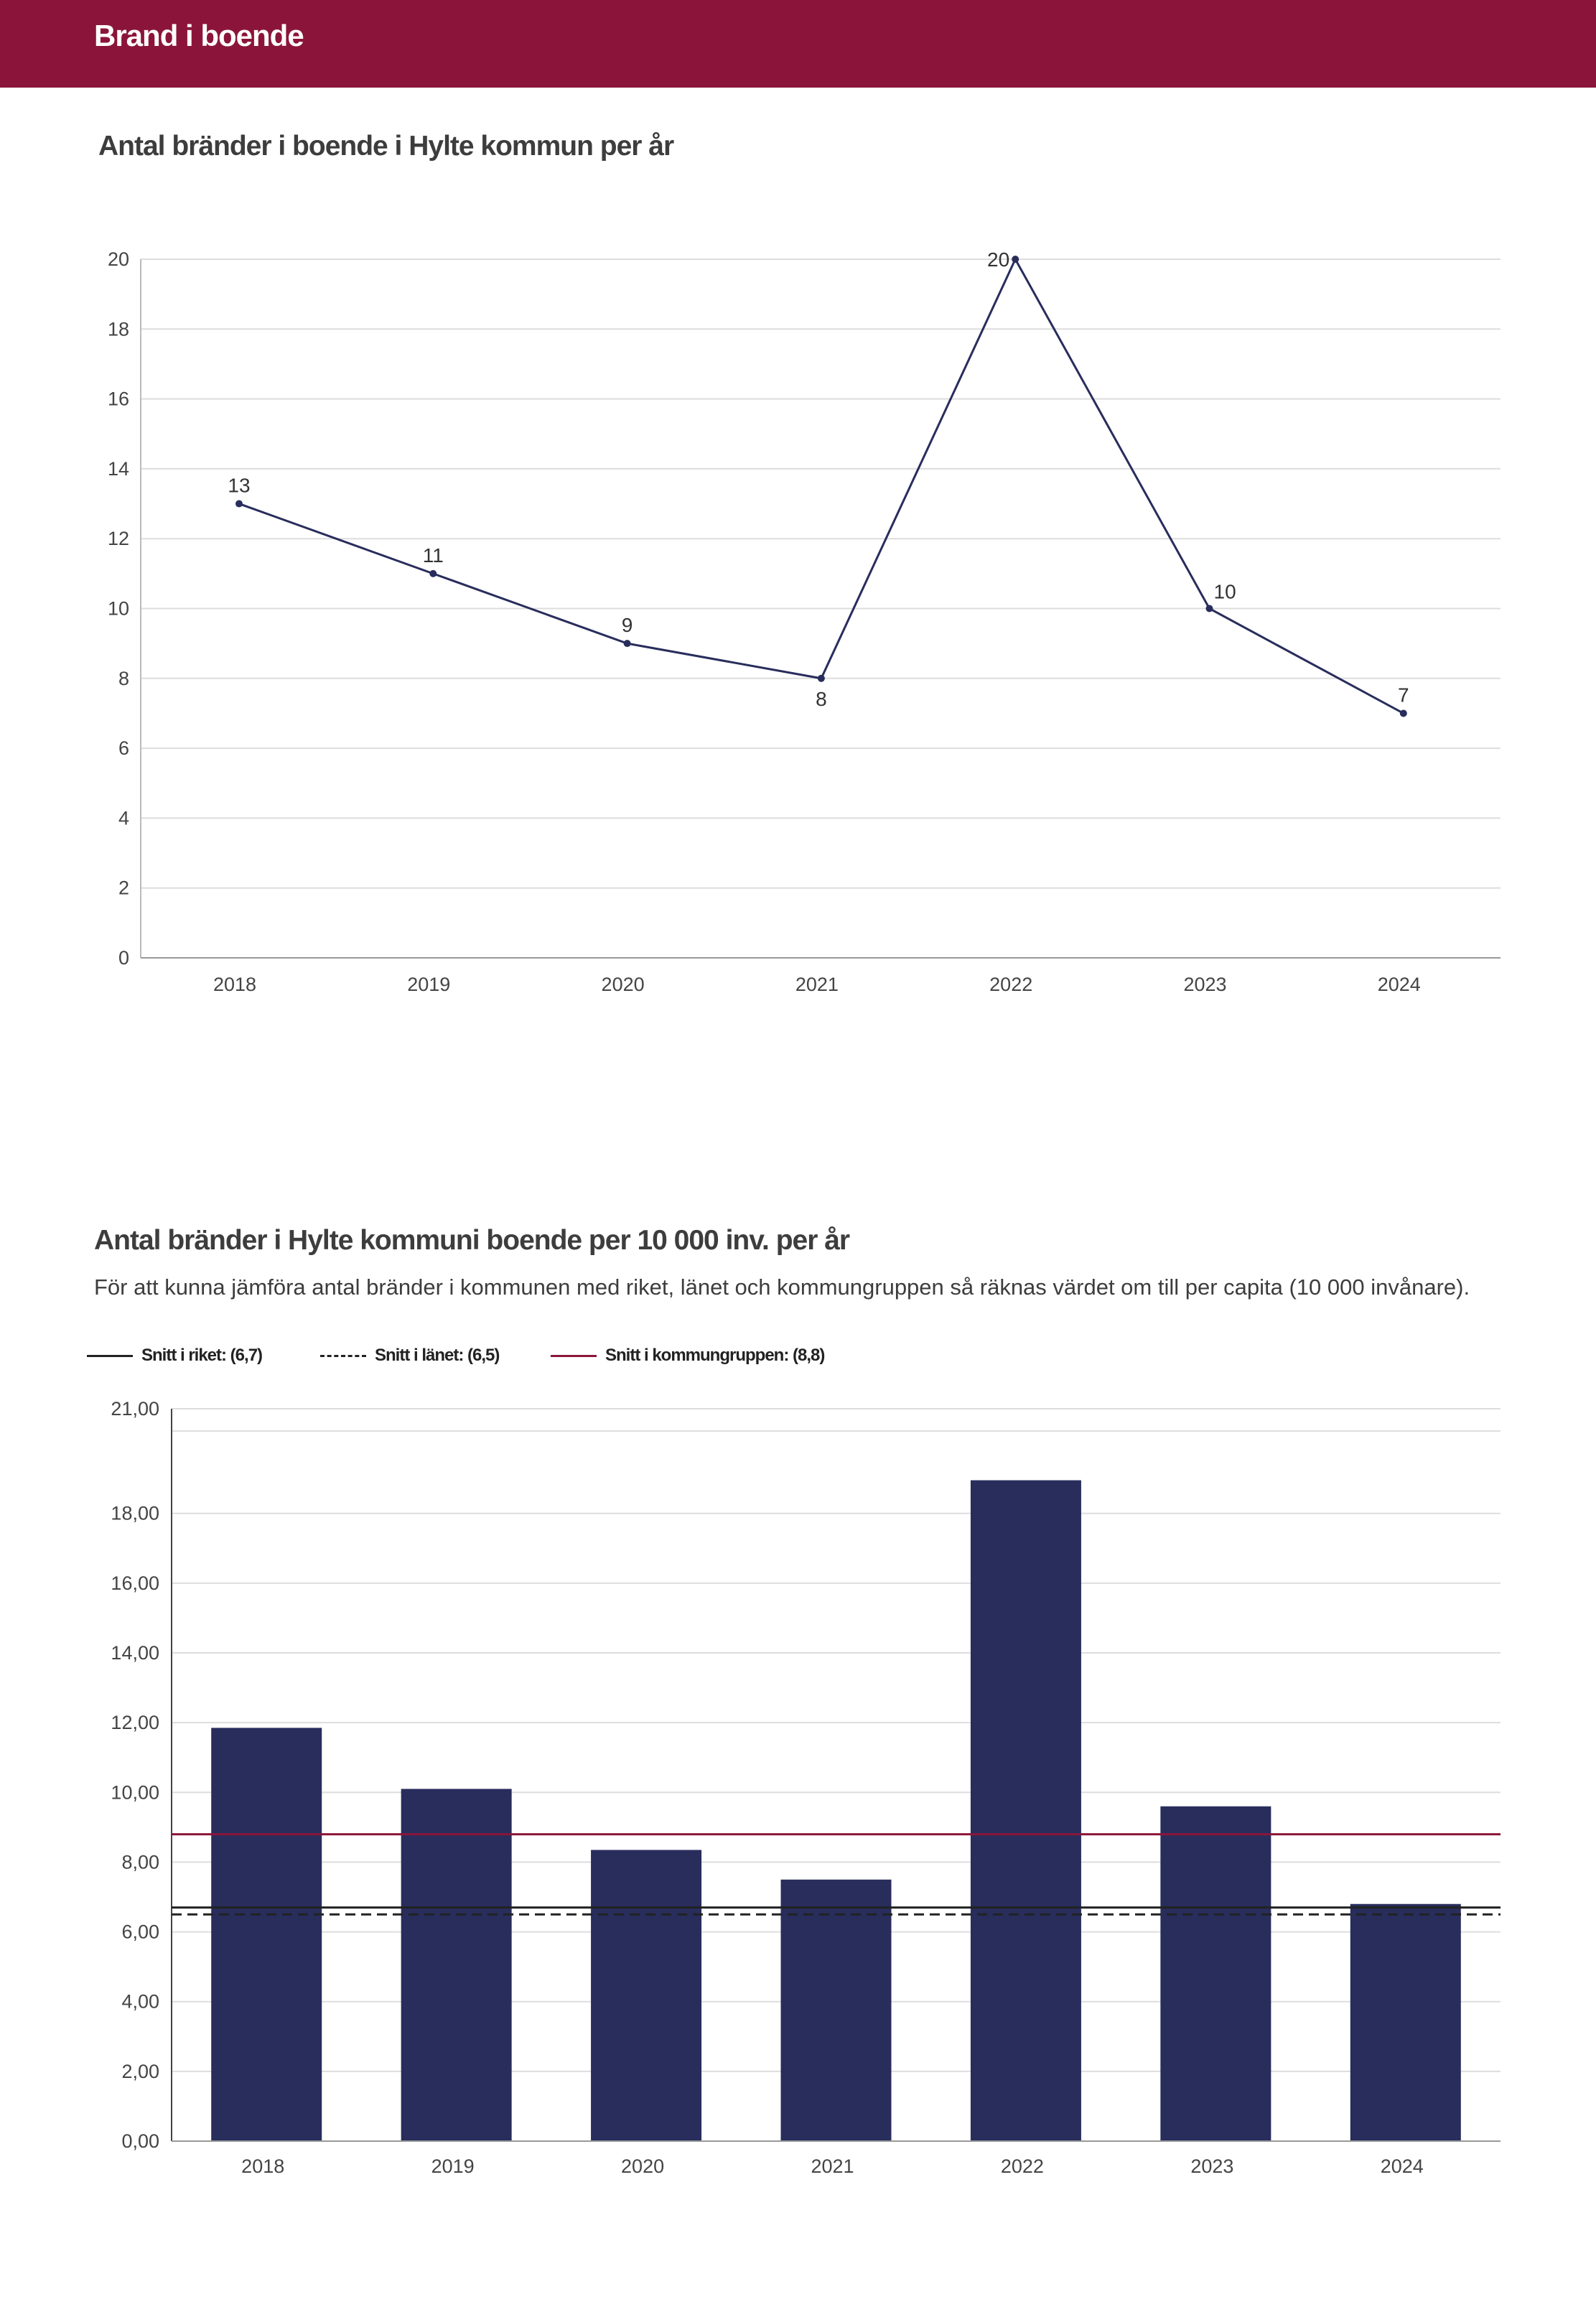 The height and width of the screenshot is (2307, 1596). What do you see at coordinates (123, 818) in the screenshot?
I see `y-tick-label: 4` at bounding box center [123, 818].